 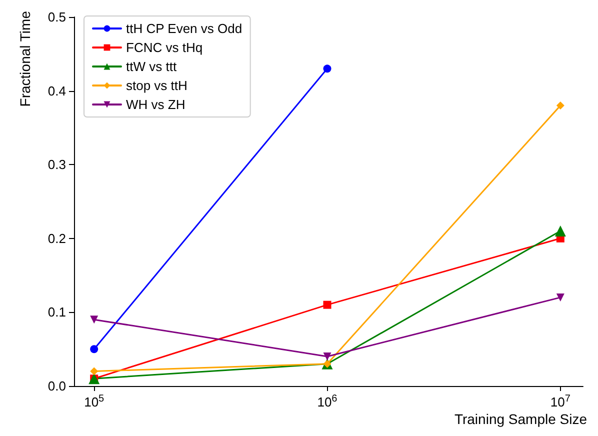 What do you see at coordinates (156, 104) in the screenshot?
I see `legend-label: WH vs ZH` at bounding box center [156, 104].